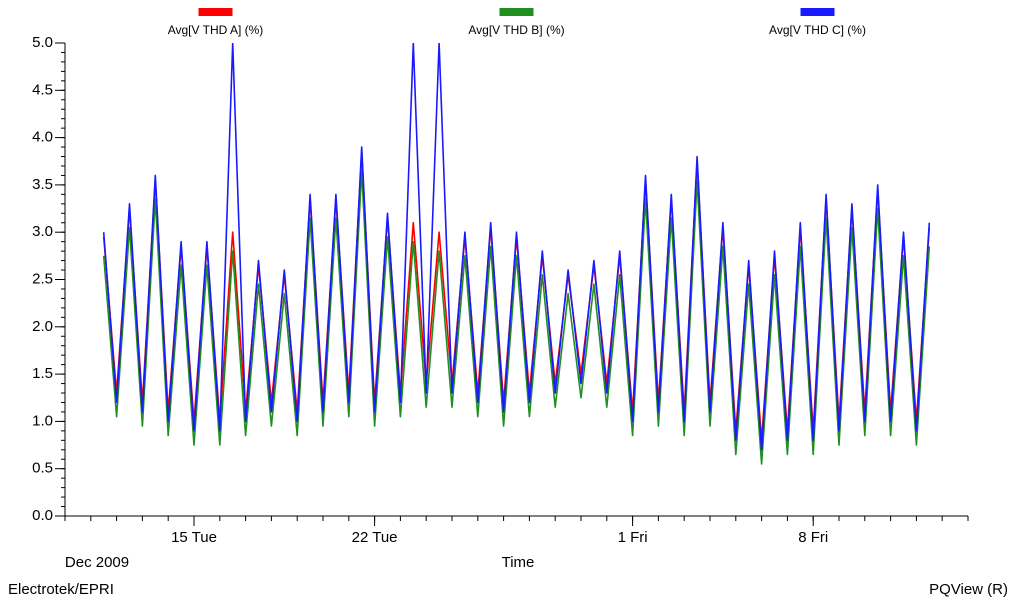 This screenshot has width=1016, height=601. What do you see at coordinates (42, 89) in the screenshot?
I see `y-tick-label: 4.5` at bounding box center [42, 89].